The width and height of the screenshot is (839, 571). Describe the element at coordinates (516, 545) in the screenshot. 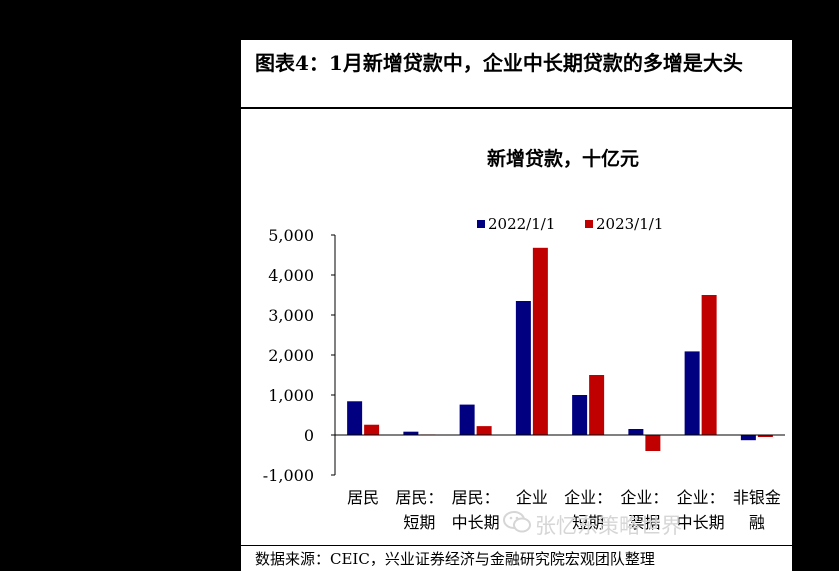

I see `source-rule` at that location.